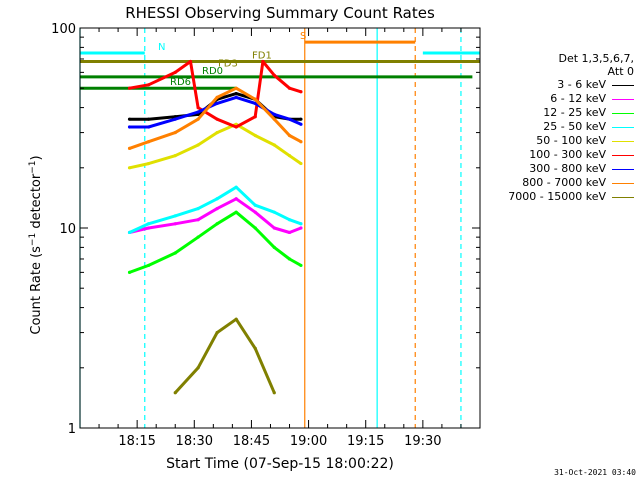 The height and width of the screenshot is (480, 640). Describe the element at coordinates (581, 84) in the screenshot. I see `legend-label: 3 - 6 keV` at that location.